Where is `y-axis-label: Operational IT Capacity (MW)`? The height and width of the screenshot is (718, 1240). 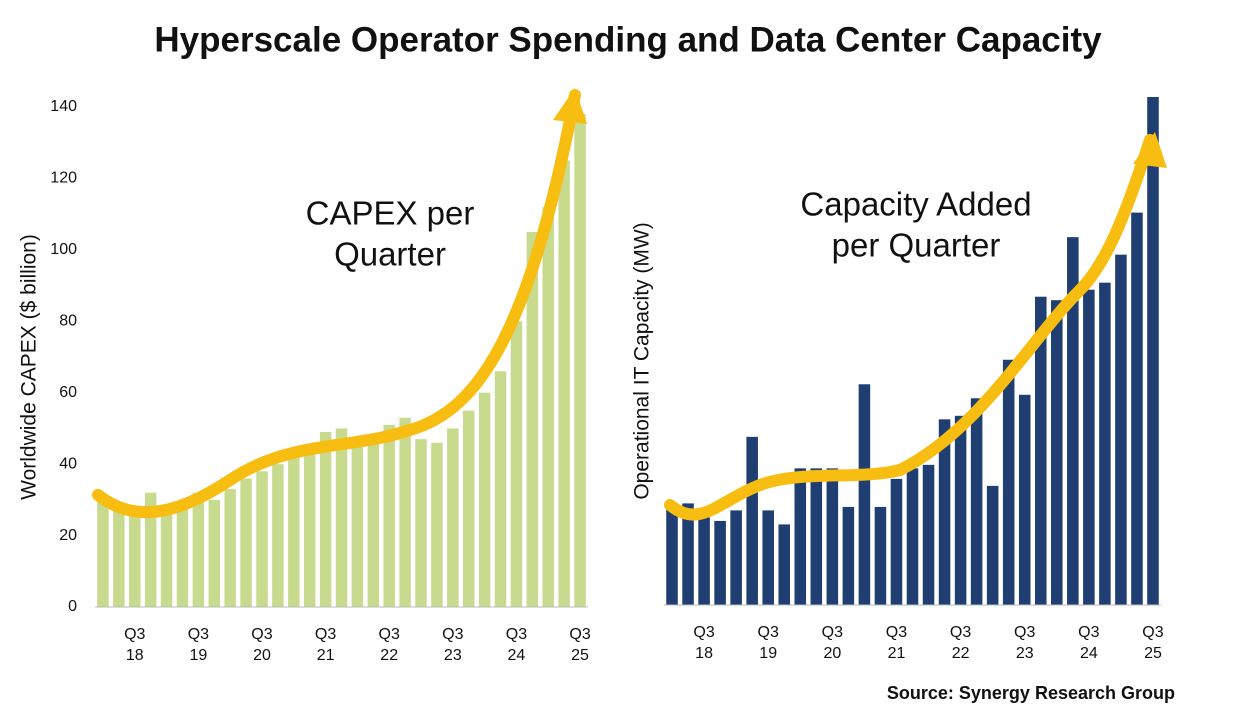
y-axis-label: Operational IT Capacity (MW) is located at coordinates (642, 360).